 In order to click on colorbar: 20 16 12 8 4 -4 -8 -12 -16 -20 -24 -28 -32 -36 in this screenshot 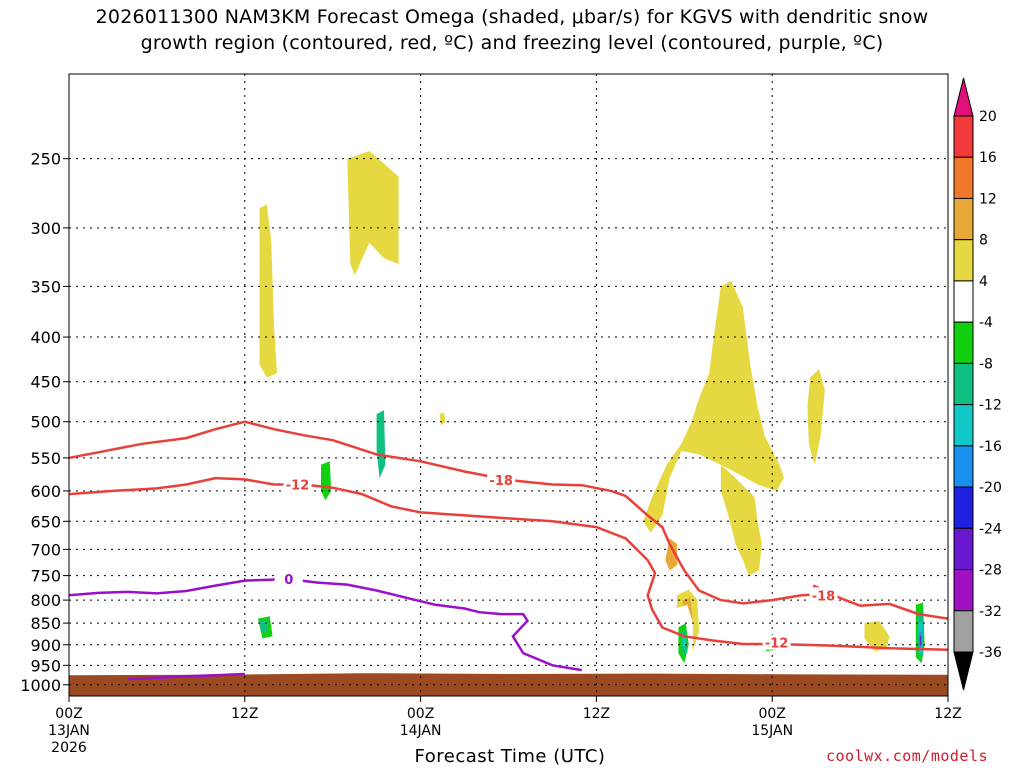, I will do `click(977, 384)`.